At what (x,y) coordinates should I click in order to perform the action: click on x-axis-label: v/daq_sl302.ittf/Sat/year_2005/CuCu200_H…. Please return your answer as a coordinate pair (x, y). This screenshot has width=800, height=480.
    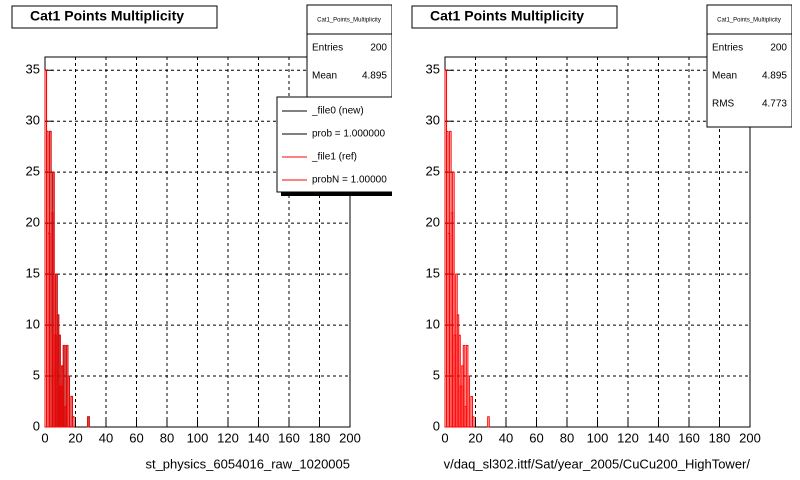
    Looking at the image, I should click on (597, 463).